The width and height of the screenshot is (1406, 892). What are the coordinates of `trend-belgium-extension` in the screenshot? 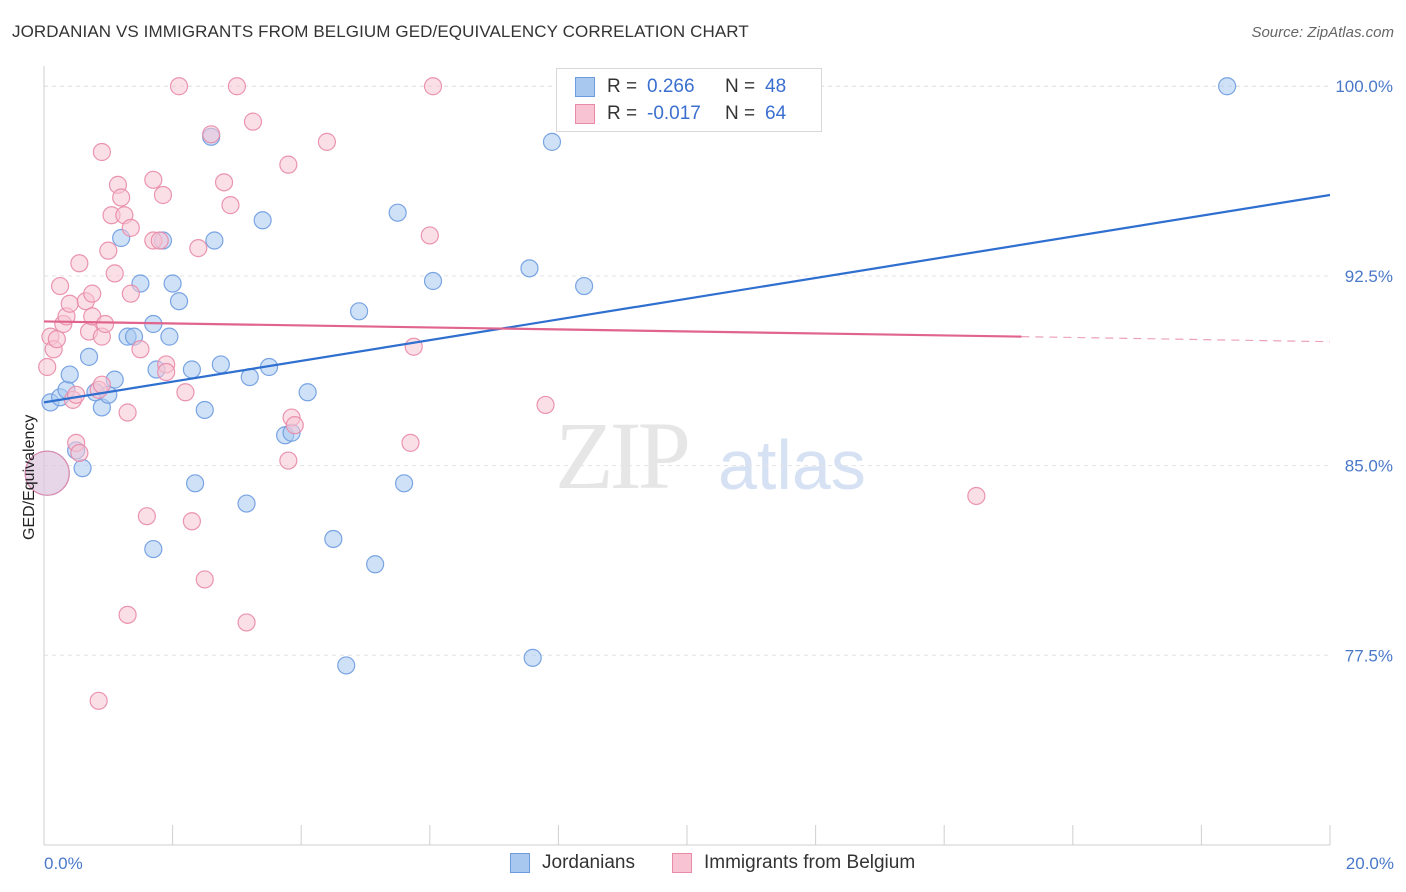 It's located at (1176, 339).